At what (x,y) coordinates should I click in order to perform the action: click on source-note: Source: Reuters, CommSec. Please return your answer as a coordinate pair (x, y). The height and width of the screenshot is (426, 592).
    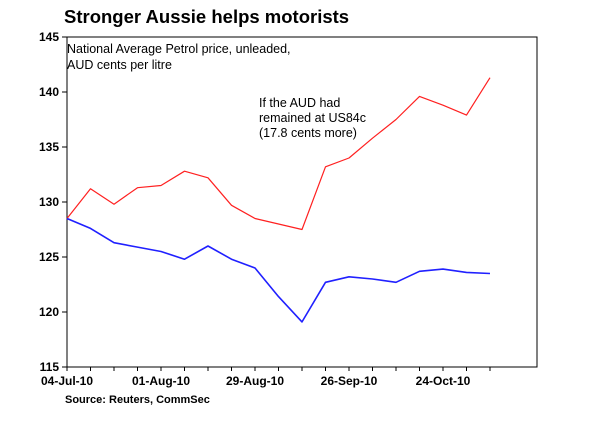
    Looking at the image, I should click on (137, 400).